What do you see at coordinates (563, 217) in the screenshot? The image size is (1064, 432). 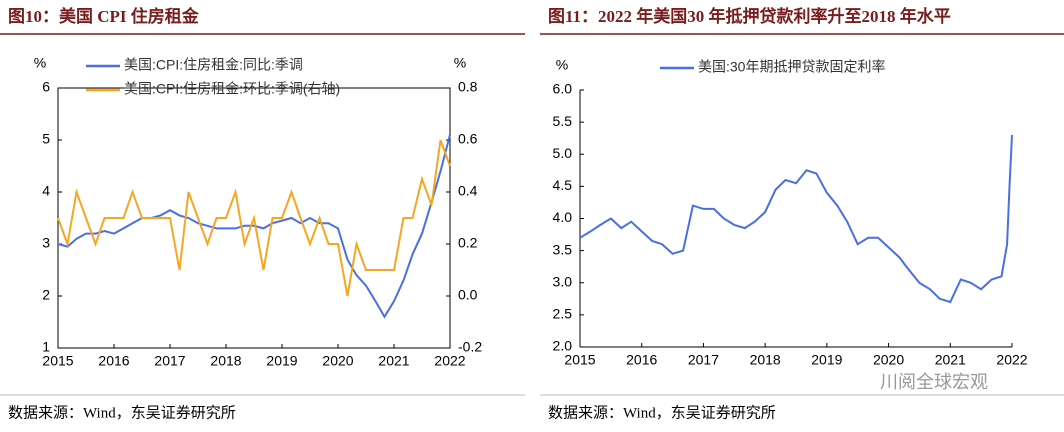 I see `y-tick-label: 4.0` at bounding box center [563, 217].